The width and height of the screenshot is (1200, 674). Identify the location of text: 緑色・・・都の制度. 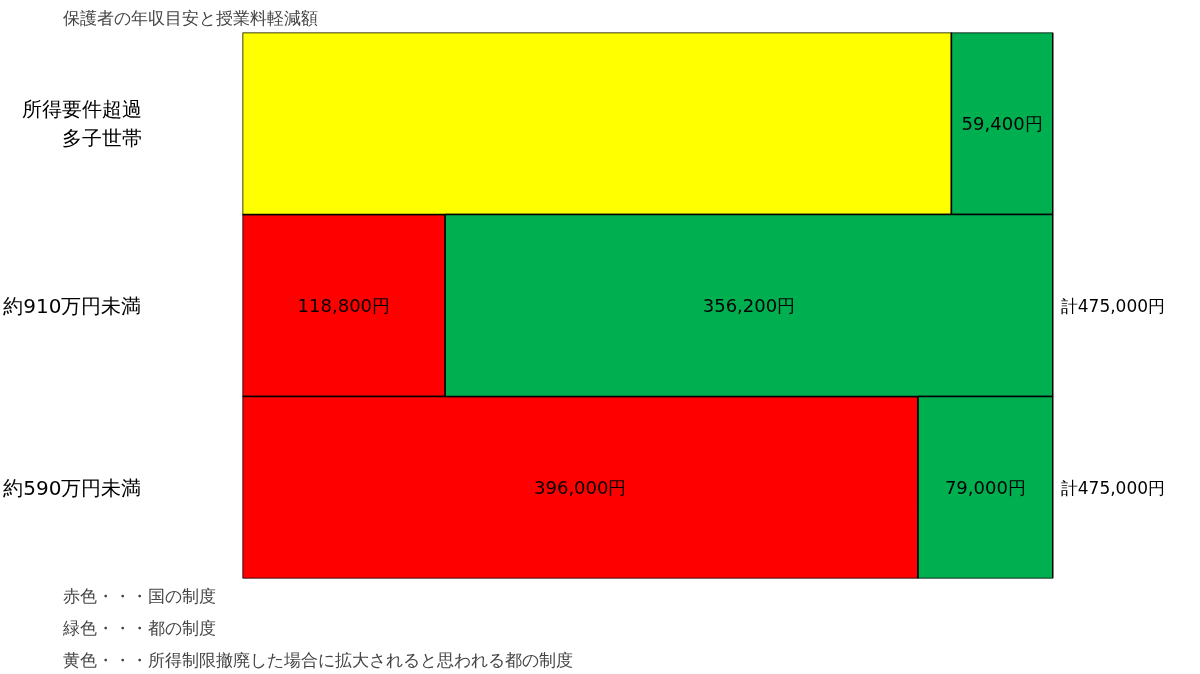
(138, 627).